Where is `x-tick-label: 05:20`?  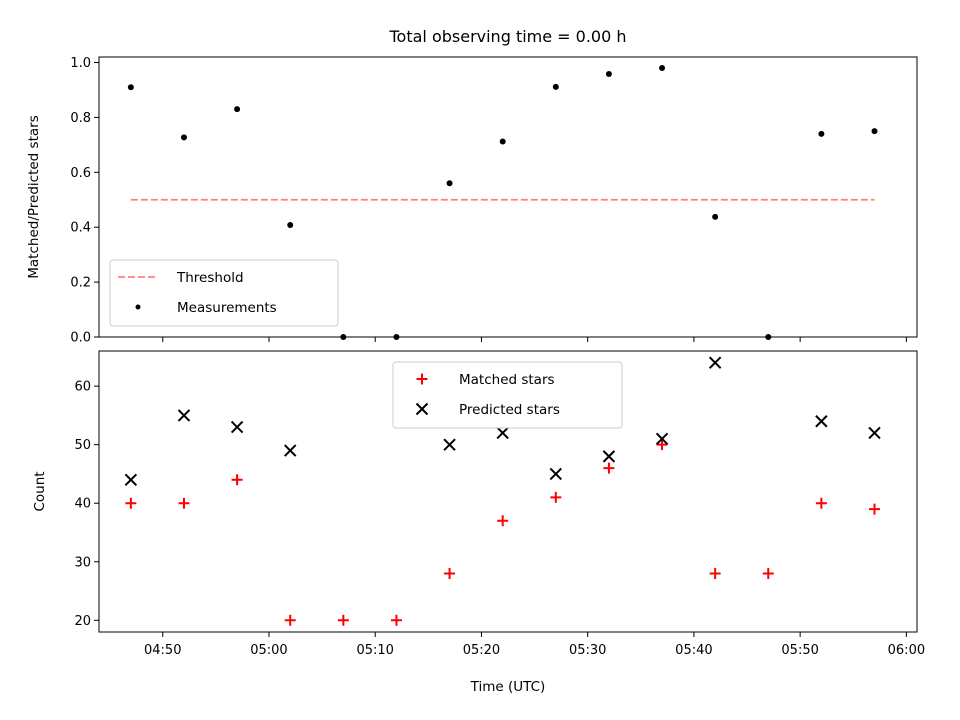
x-tick-label: 05:20 is located at coordinates (481, 650).